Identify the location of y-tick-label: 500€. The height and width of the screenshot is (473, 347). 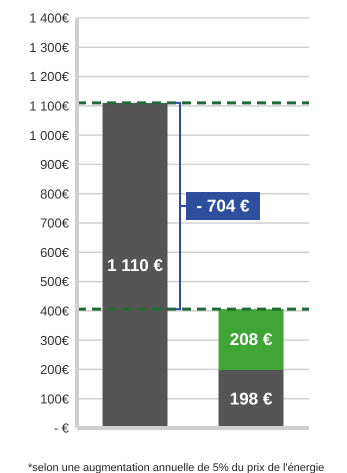
(55, 282).